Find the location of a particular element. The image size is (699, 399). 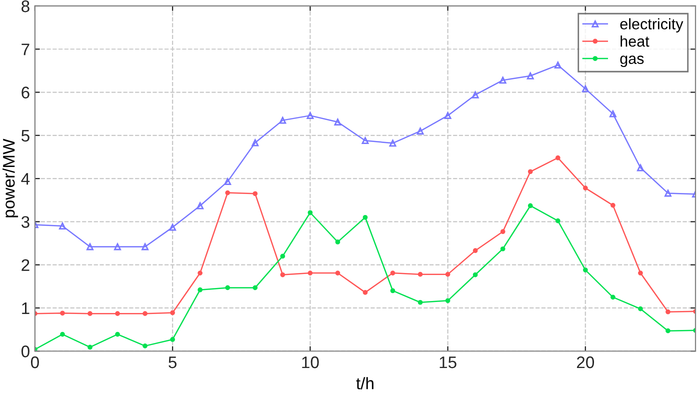

x-tick-label: 0 is located at coordinates (34, 362).